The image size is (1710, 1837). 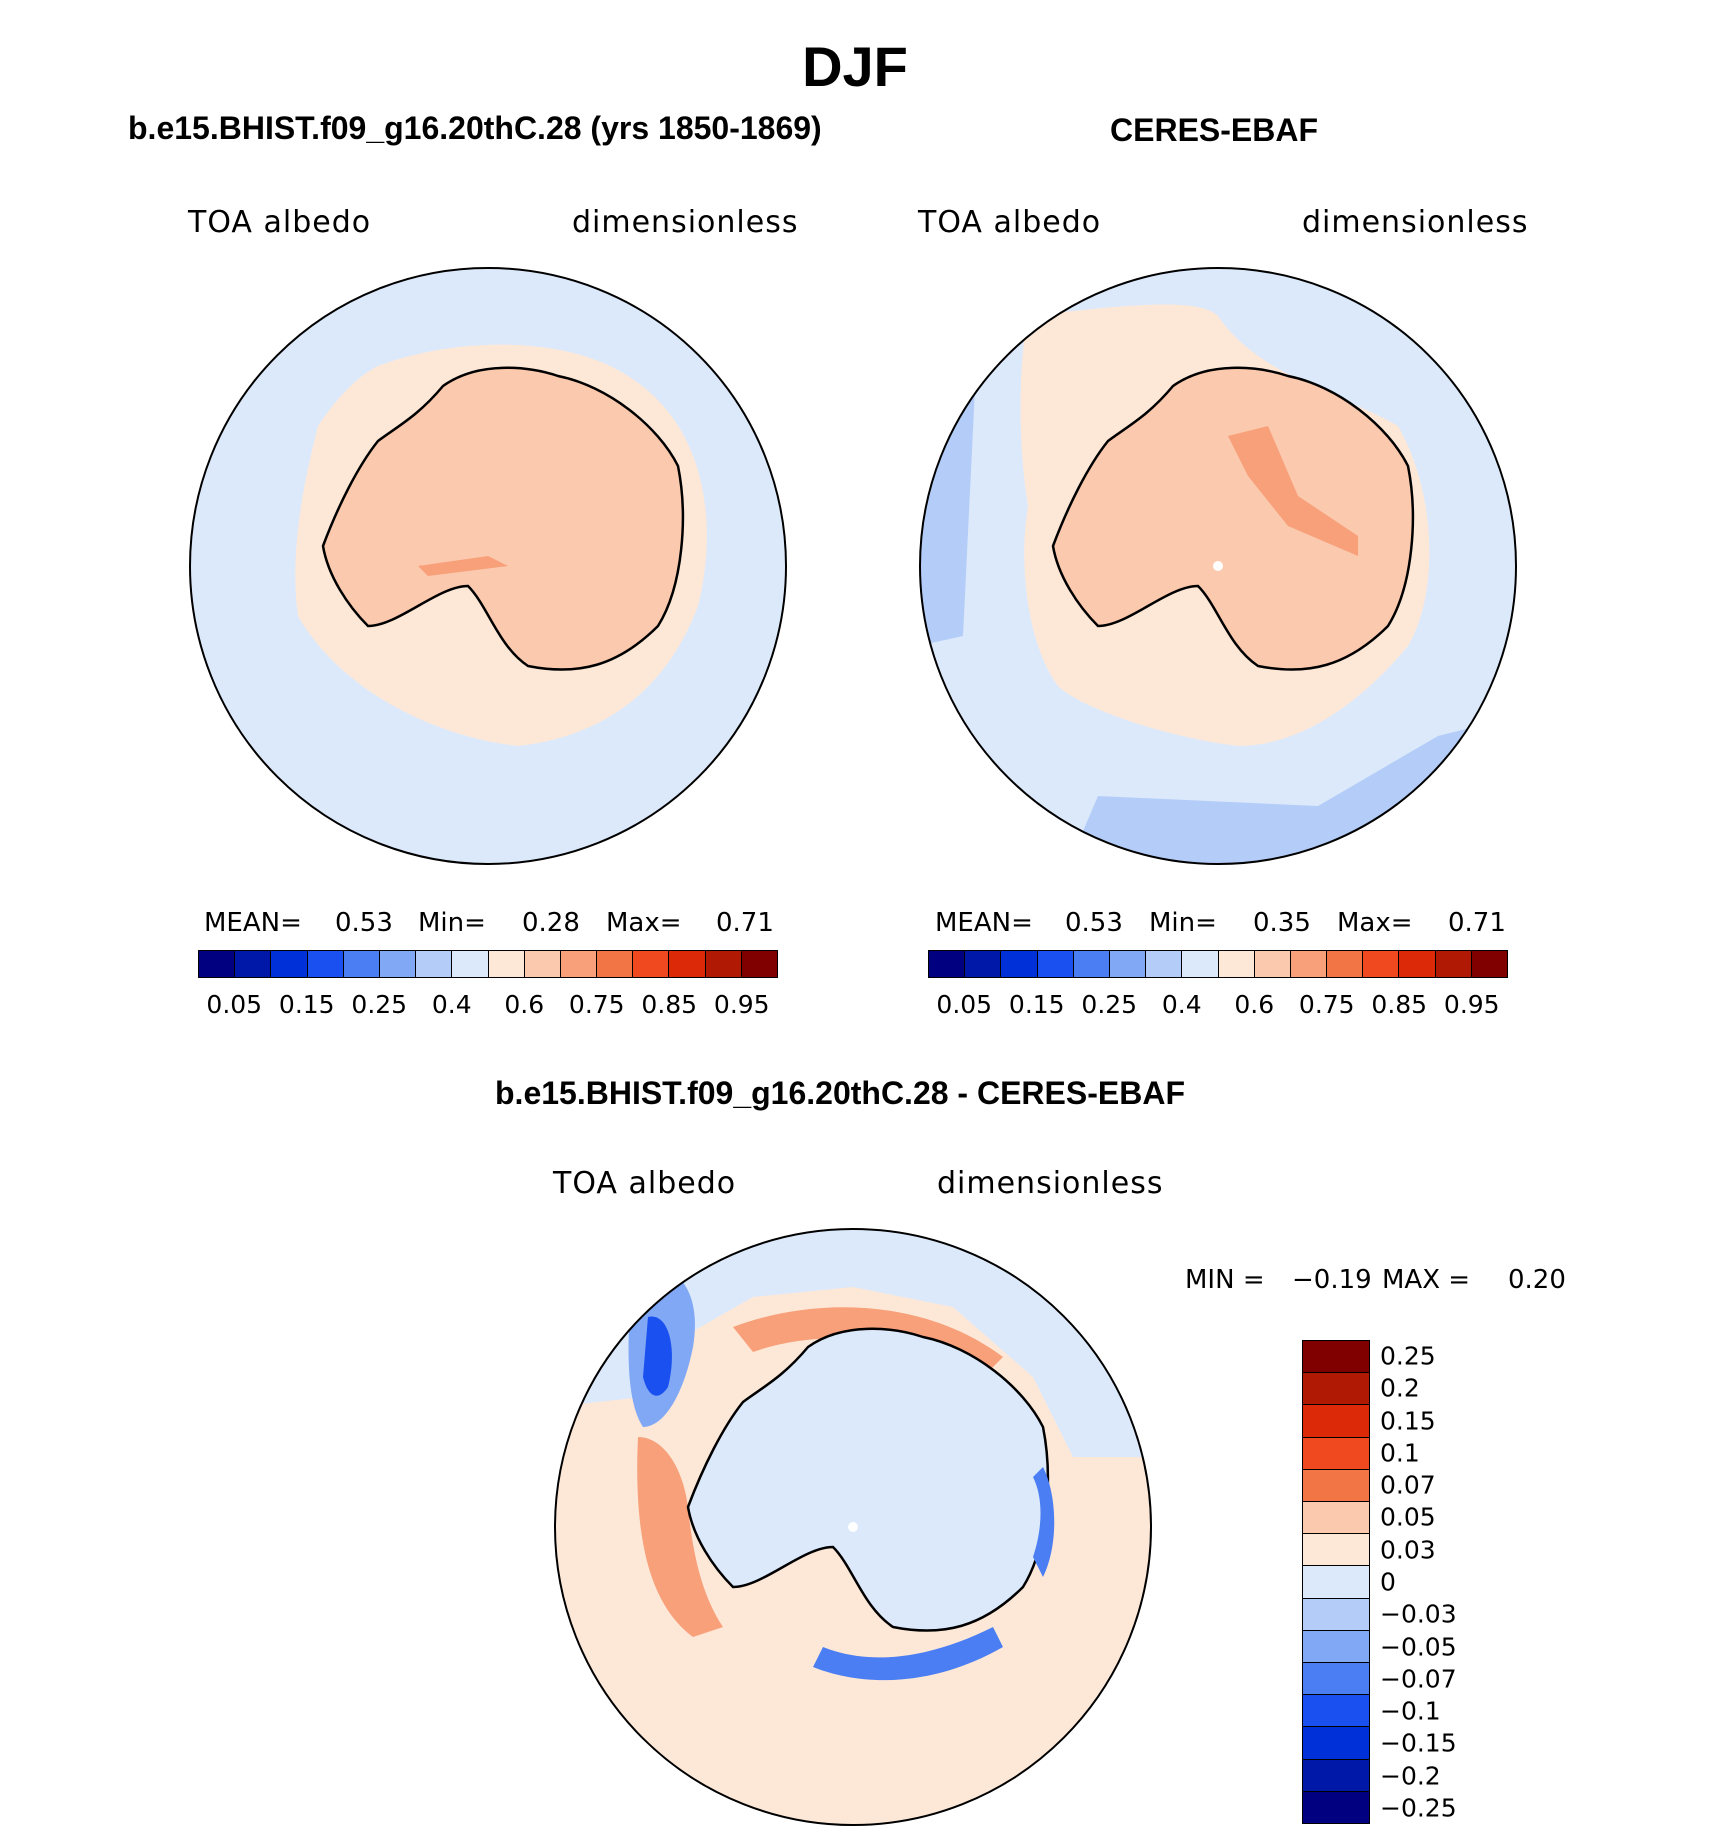 I want to click on model-max-value: 0.71, so click(x=745, y=923).